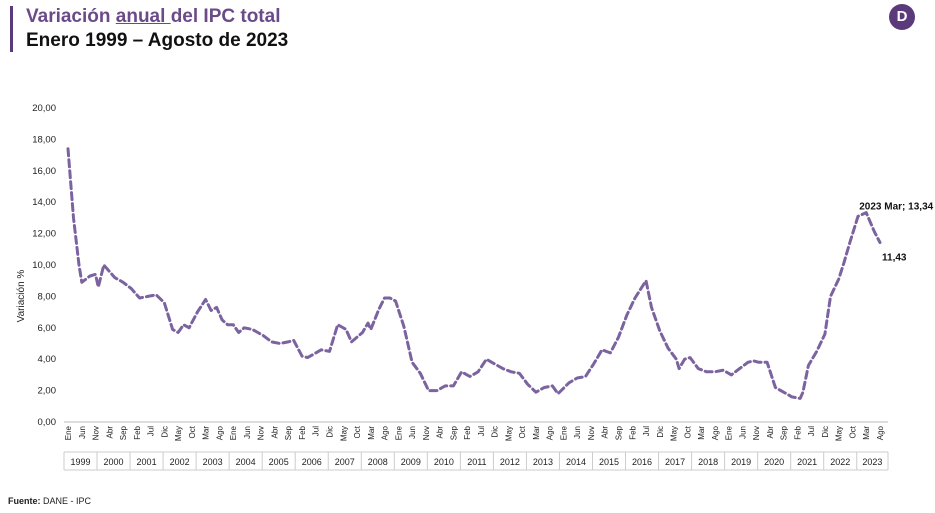  What do you see at coordinates (157, 40) in the screenshot?
I see `chart-subtitle: Enero 1999 – Agosto de 2023` at bounding box center [157, 40].